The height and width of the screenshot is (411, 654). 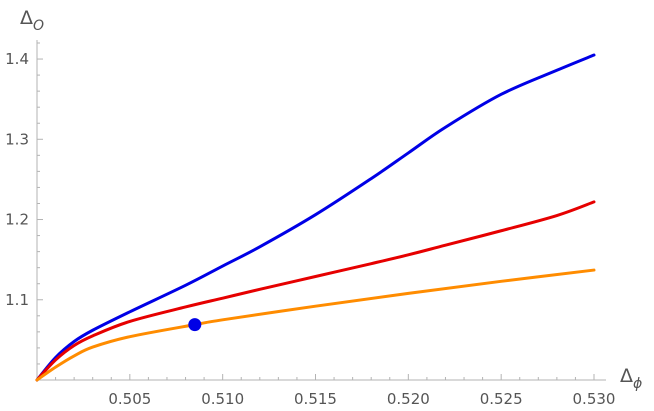 I want to click on x-tick-label: 0.505, so click(x=129, y=399).